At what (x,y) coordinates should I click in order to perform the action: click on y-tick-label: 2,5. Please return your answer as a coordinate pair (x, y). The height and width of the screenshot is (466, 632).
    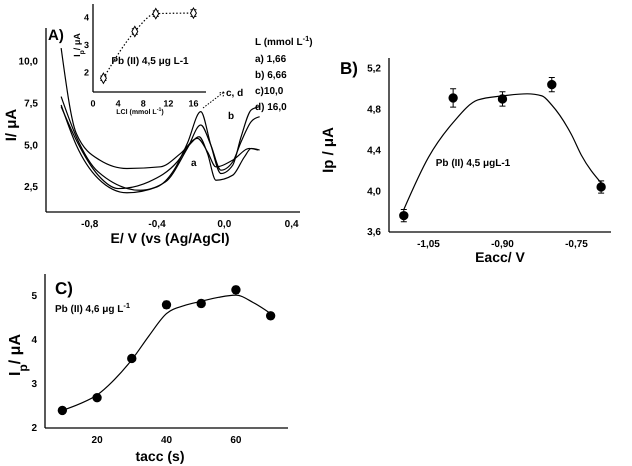
    Looking at the image, I should click on (31, 188).